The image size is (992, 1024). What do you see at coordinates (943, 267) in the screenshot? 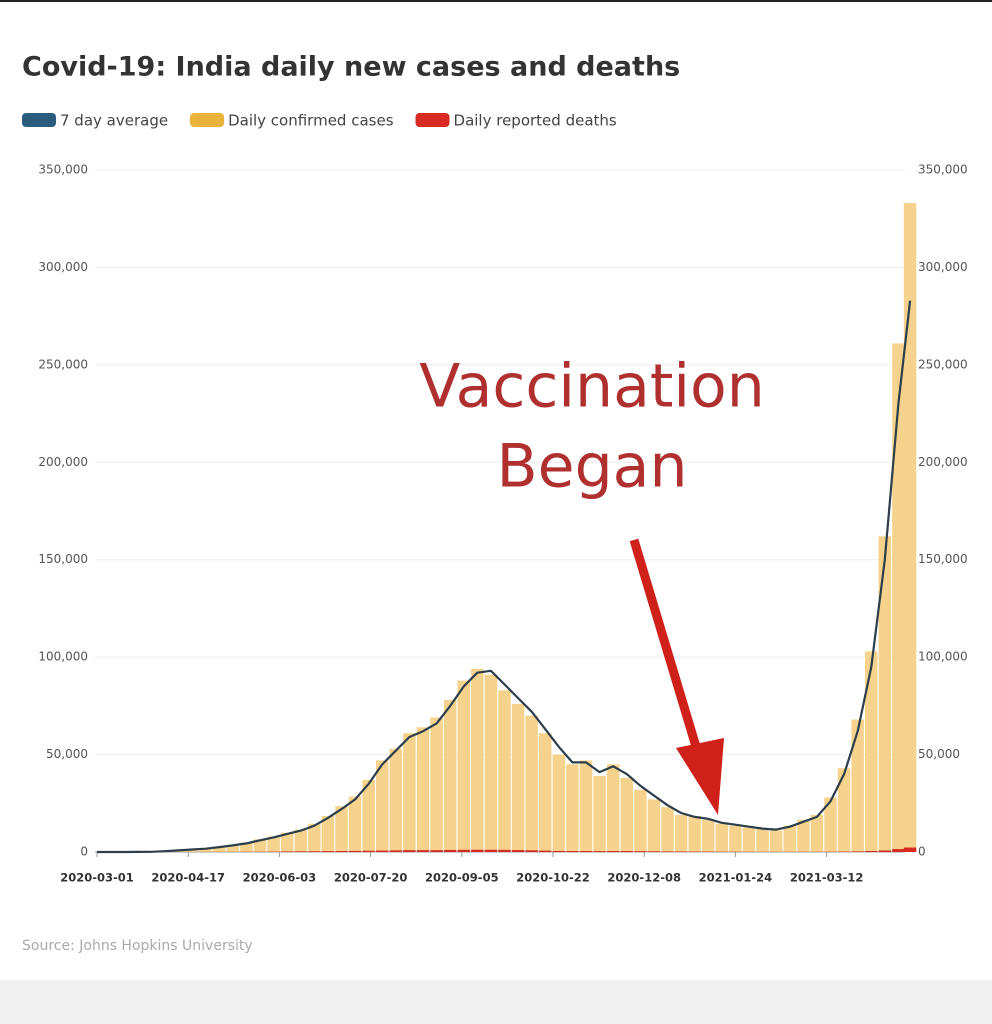
I see `y2-tick-label: 300,000` at bounding box center [943, 267].